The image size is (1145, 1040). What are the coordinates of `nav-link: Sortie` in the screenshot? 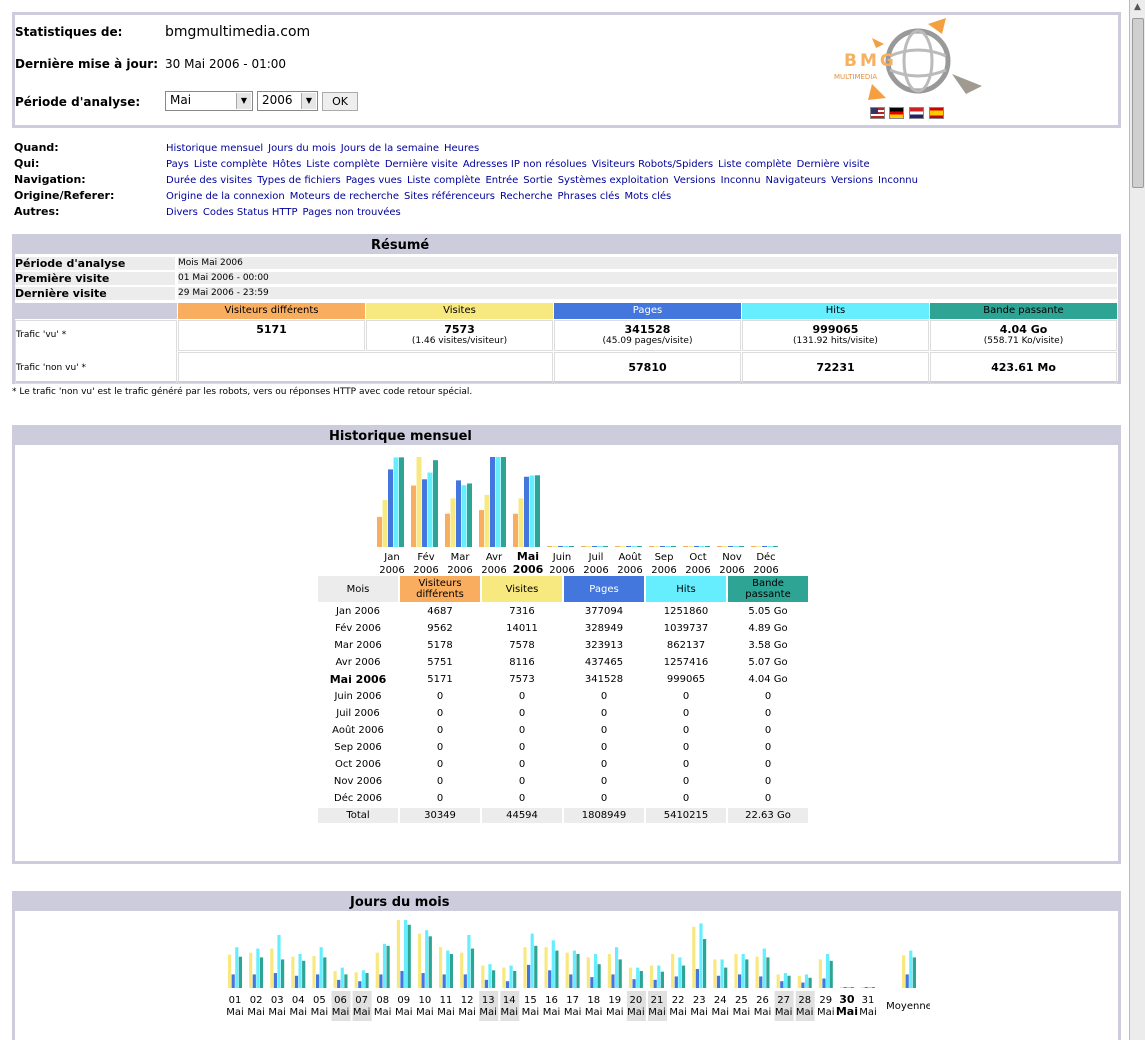 It's located at (538, 180).